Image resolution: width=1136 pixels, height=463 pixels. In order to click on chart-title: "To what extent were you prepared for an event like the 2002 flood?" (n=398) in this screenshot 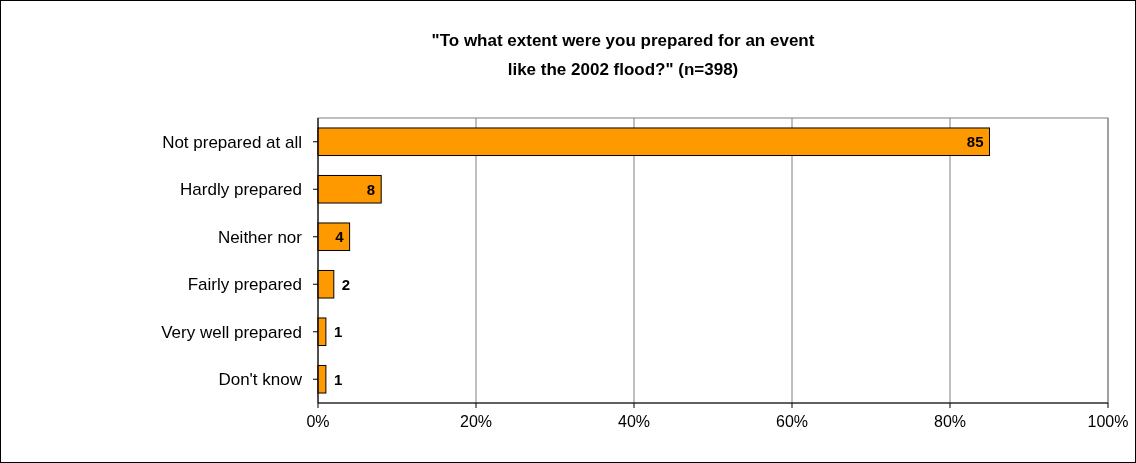, I will do `click(623, 55)`.